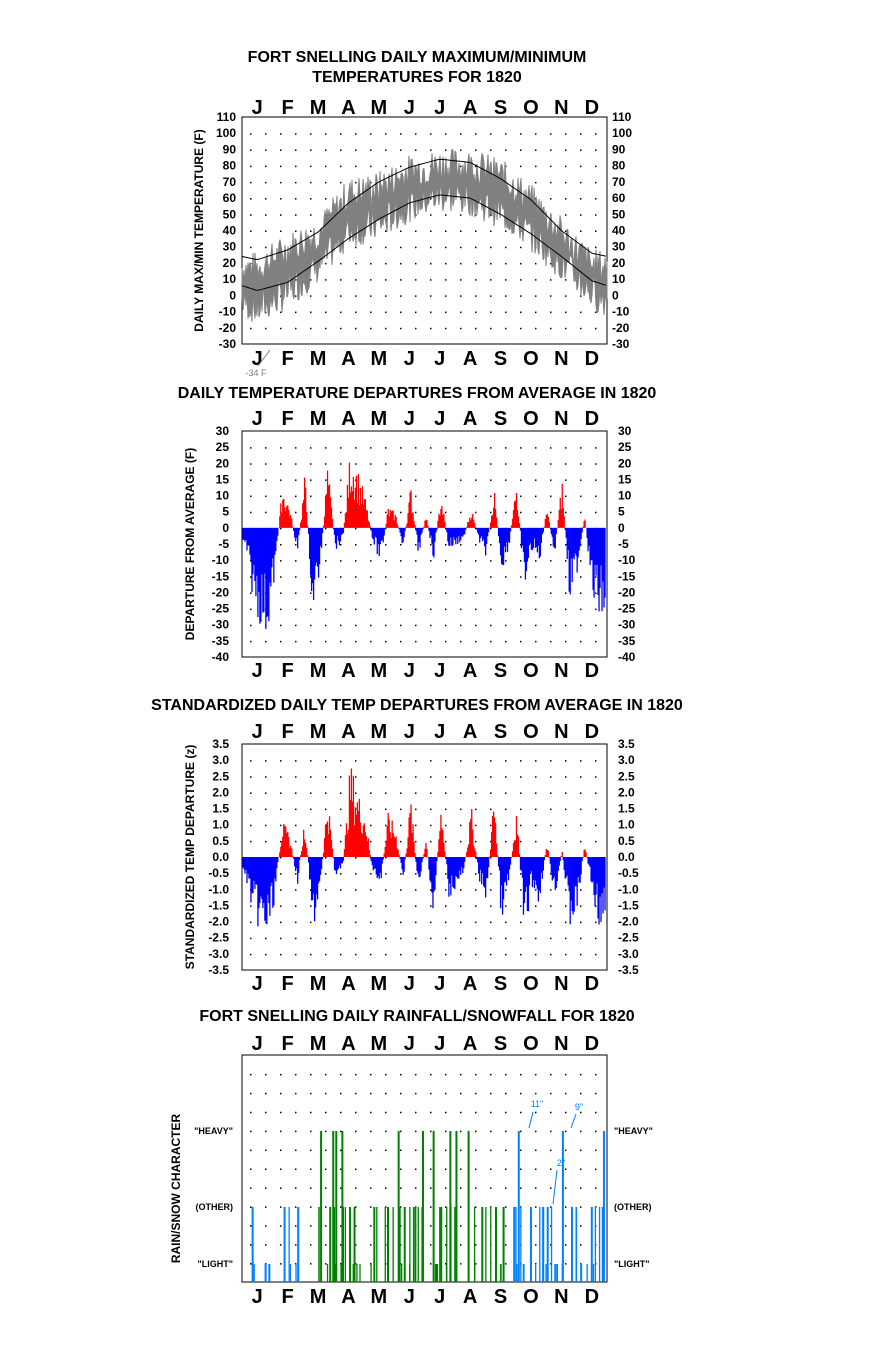 This screenshot has width=883, height=1369. Describe the element at coordinates (439, 1044) in the screenshot. I see `precip-top-month-7: J` at that location.